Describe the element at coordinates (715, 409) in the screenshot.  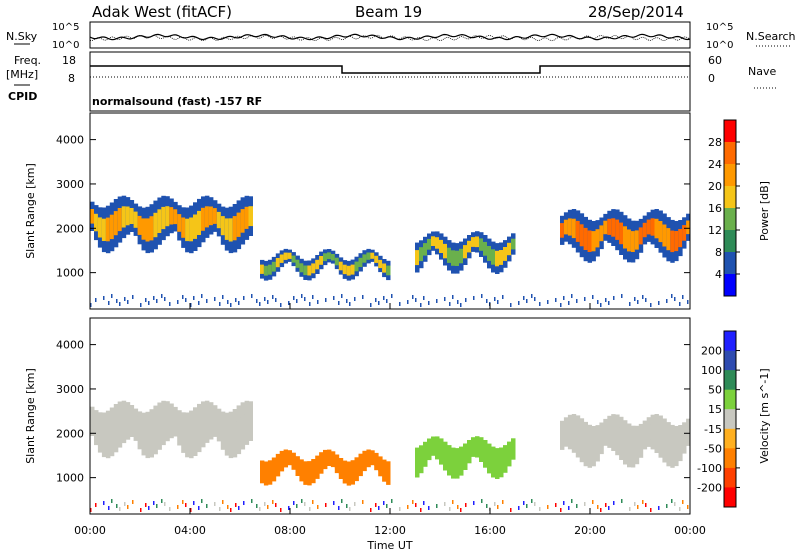
I see `colorbar-tick-label: 15` at that location.